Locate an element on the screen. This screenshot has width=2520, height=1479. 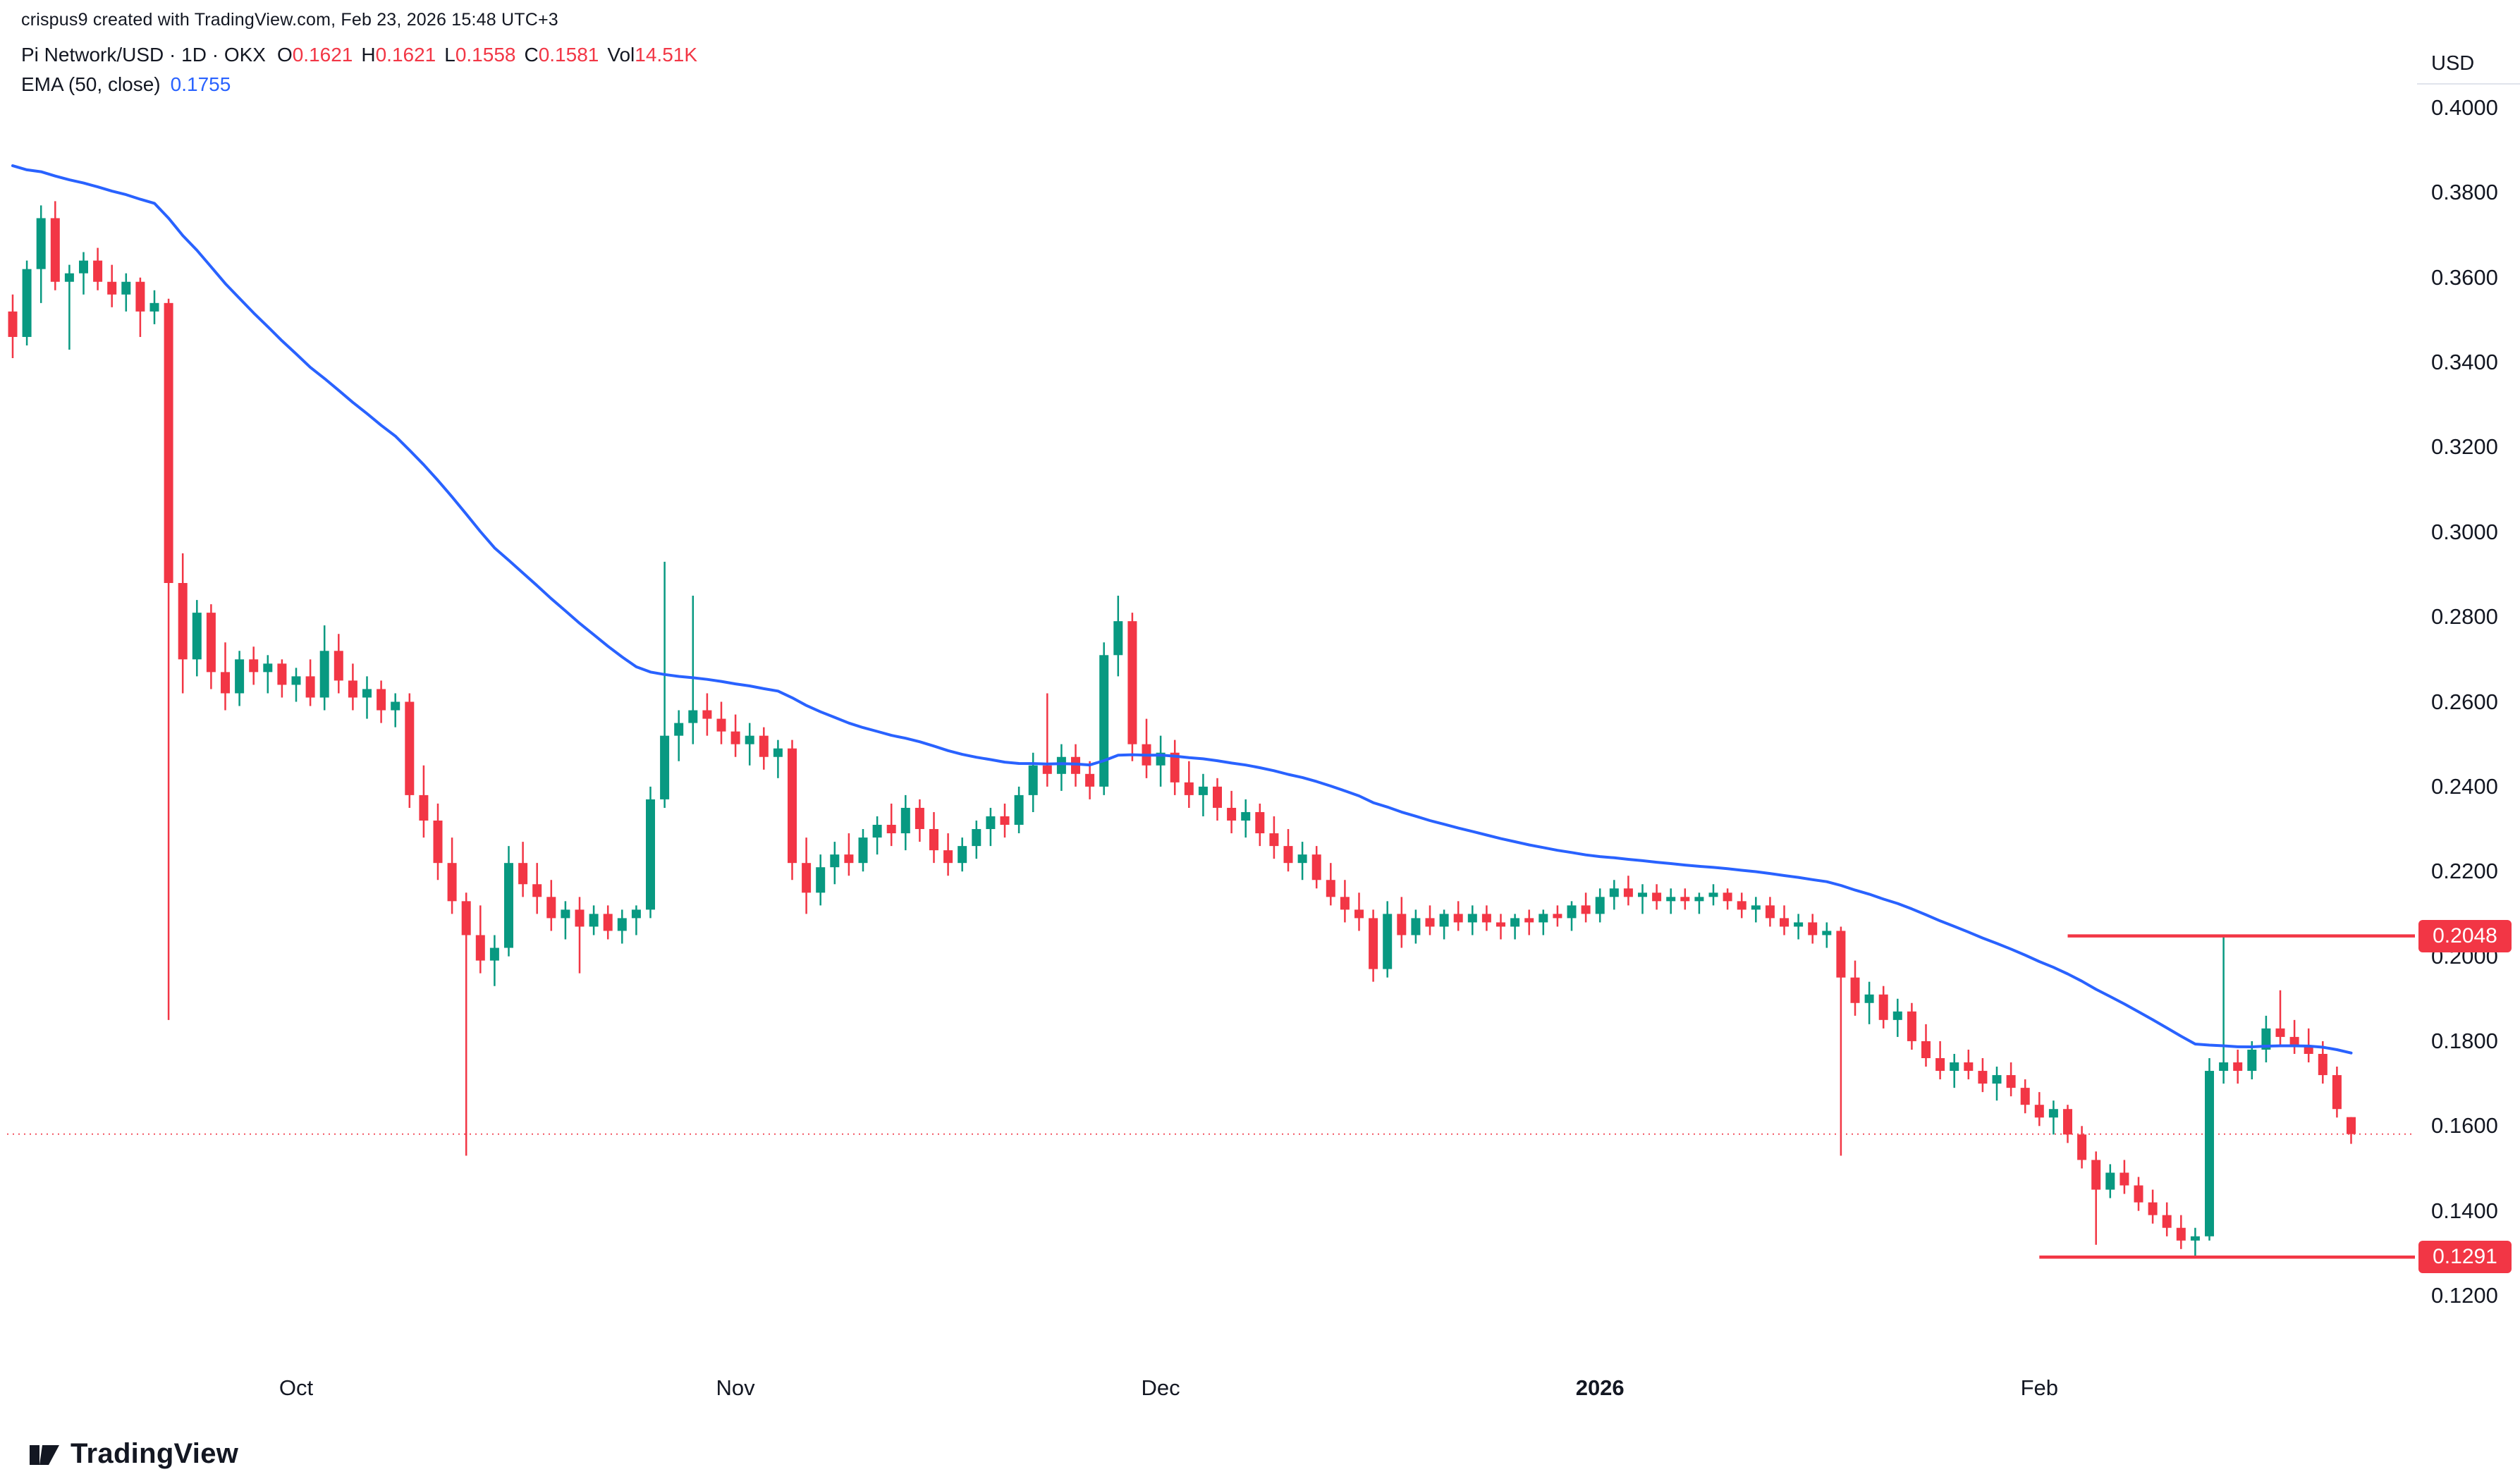
price-tick-label: 0.2400 is located at coordinates (2464, 786).